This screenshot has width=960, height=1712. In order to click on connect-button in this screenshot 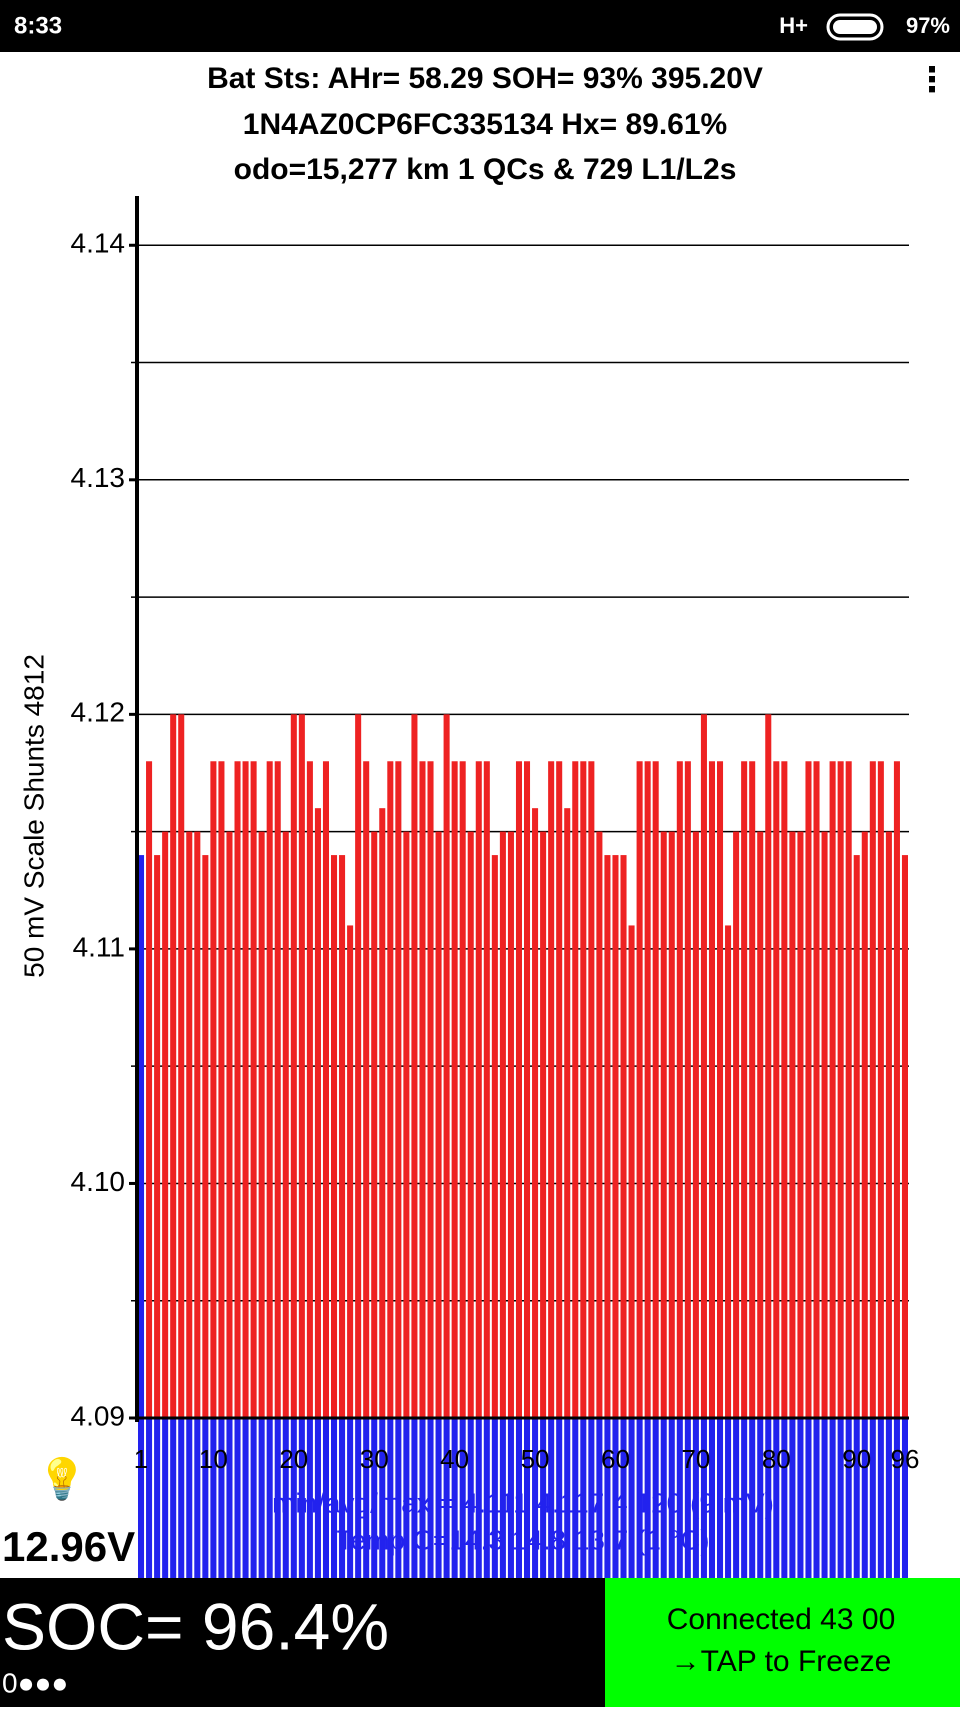, I will do `click(782, 1642)`.